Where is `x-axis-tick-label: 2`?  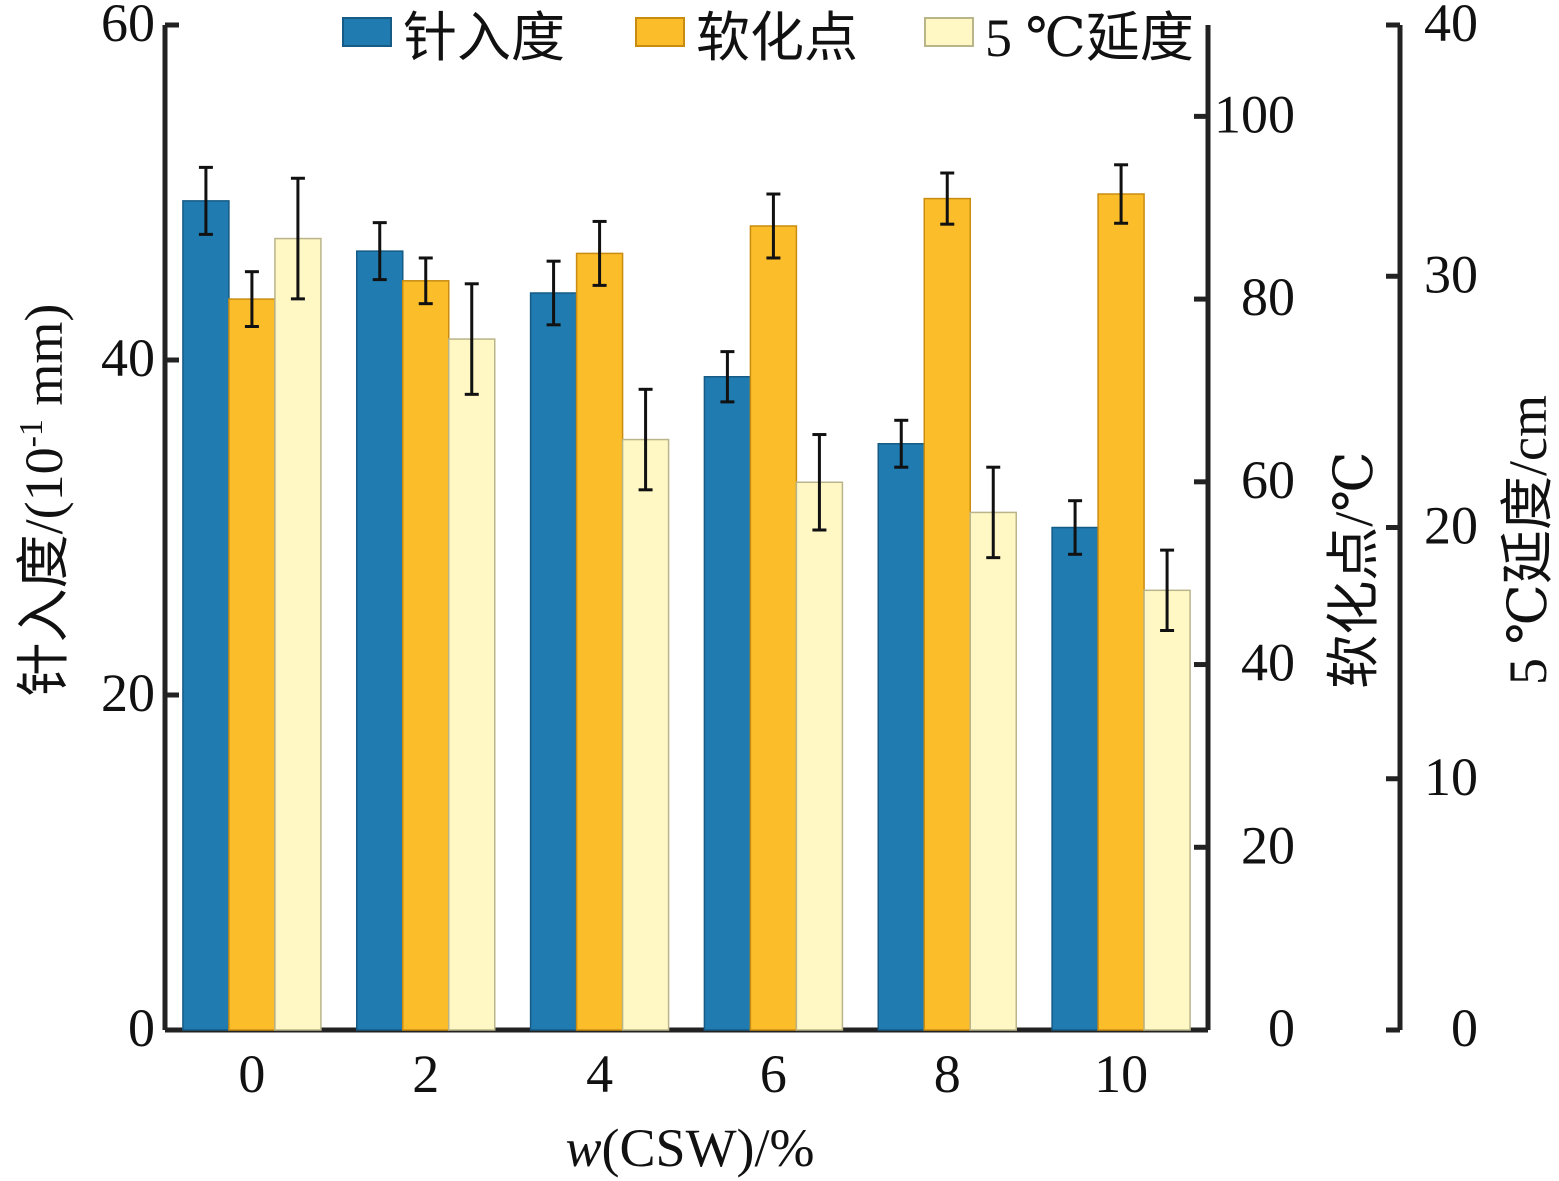 x-axis-tick-label: 2 is located at coordinates (425, 1074).